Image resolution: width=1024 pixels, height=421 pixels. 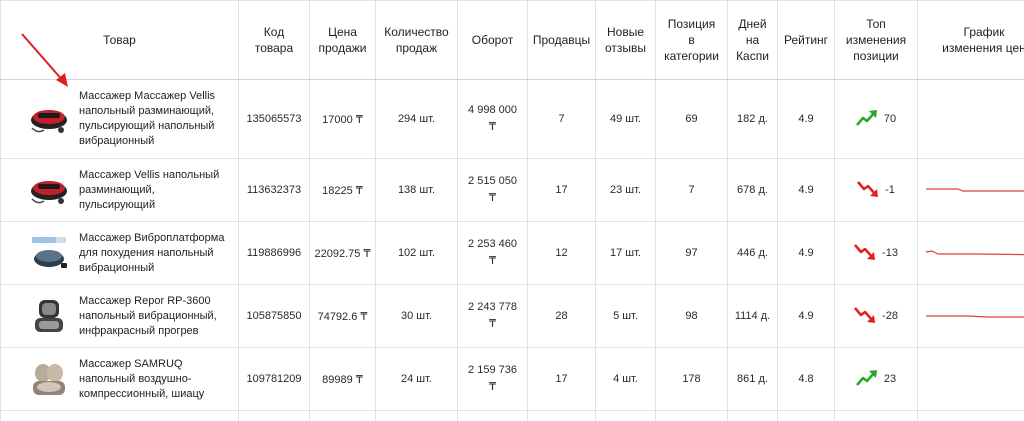 I want to click on sellers-count: 12, so click(x=561, y=253).